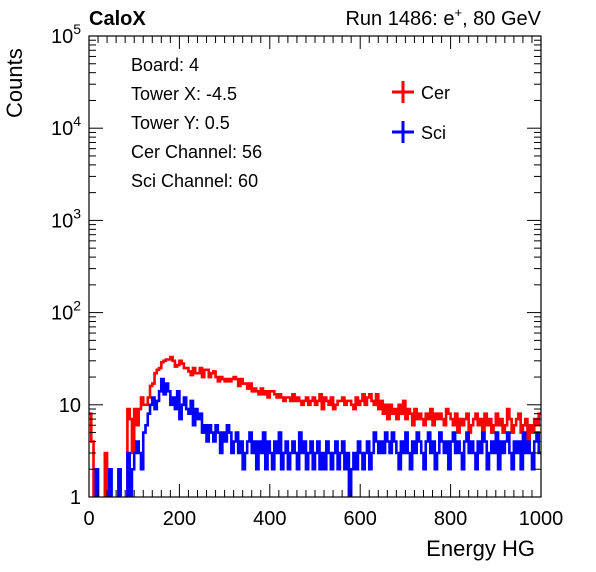 This screenshot has height=572, width=596. What do you see at coordinates (66, 34) in the screenshot?
I see `y-tick-label: 10⁵` at bounding box center [66, 34].